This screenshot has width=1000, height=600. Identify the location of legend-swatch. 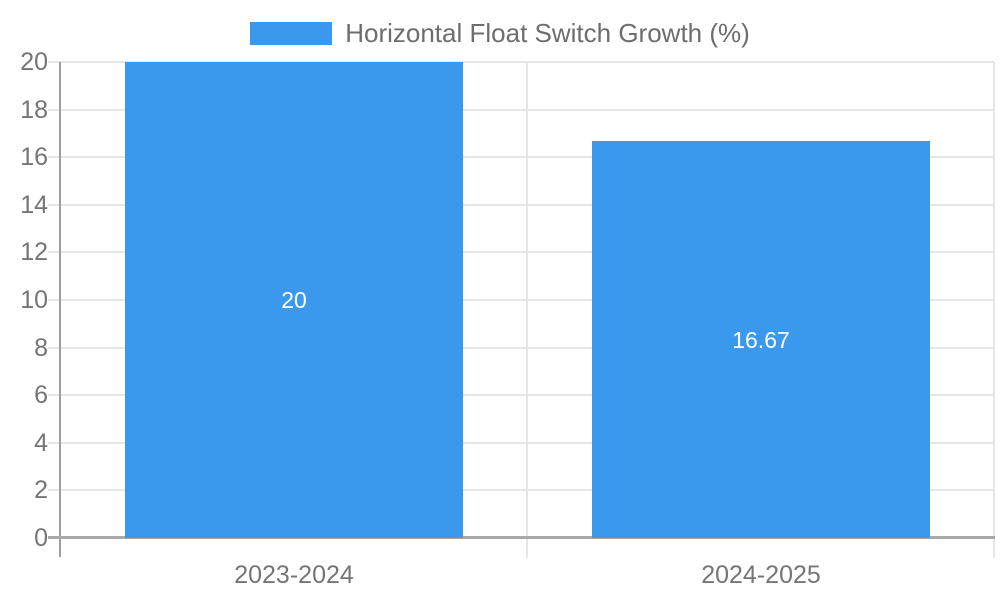
(291, 33).